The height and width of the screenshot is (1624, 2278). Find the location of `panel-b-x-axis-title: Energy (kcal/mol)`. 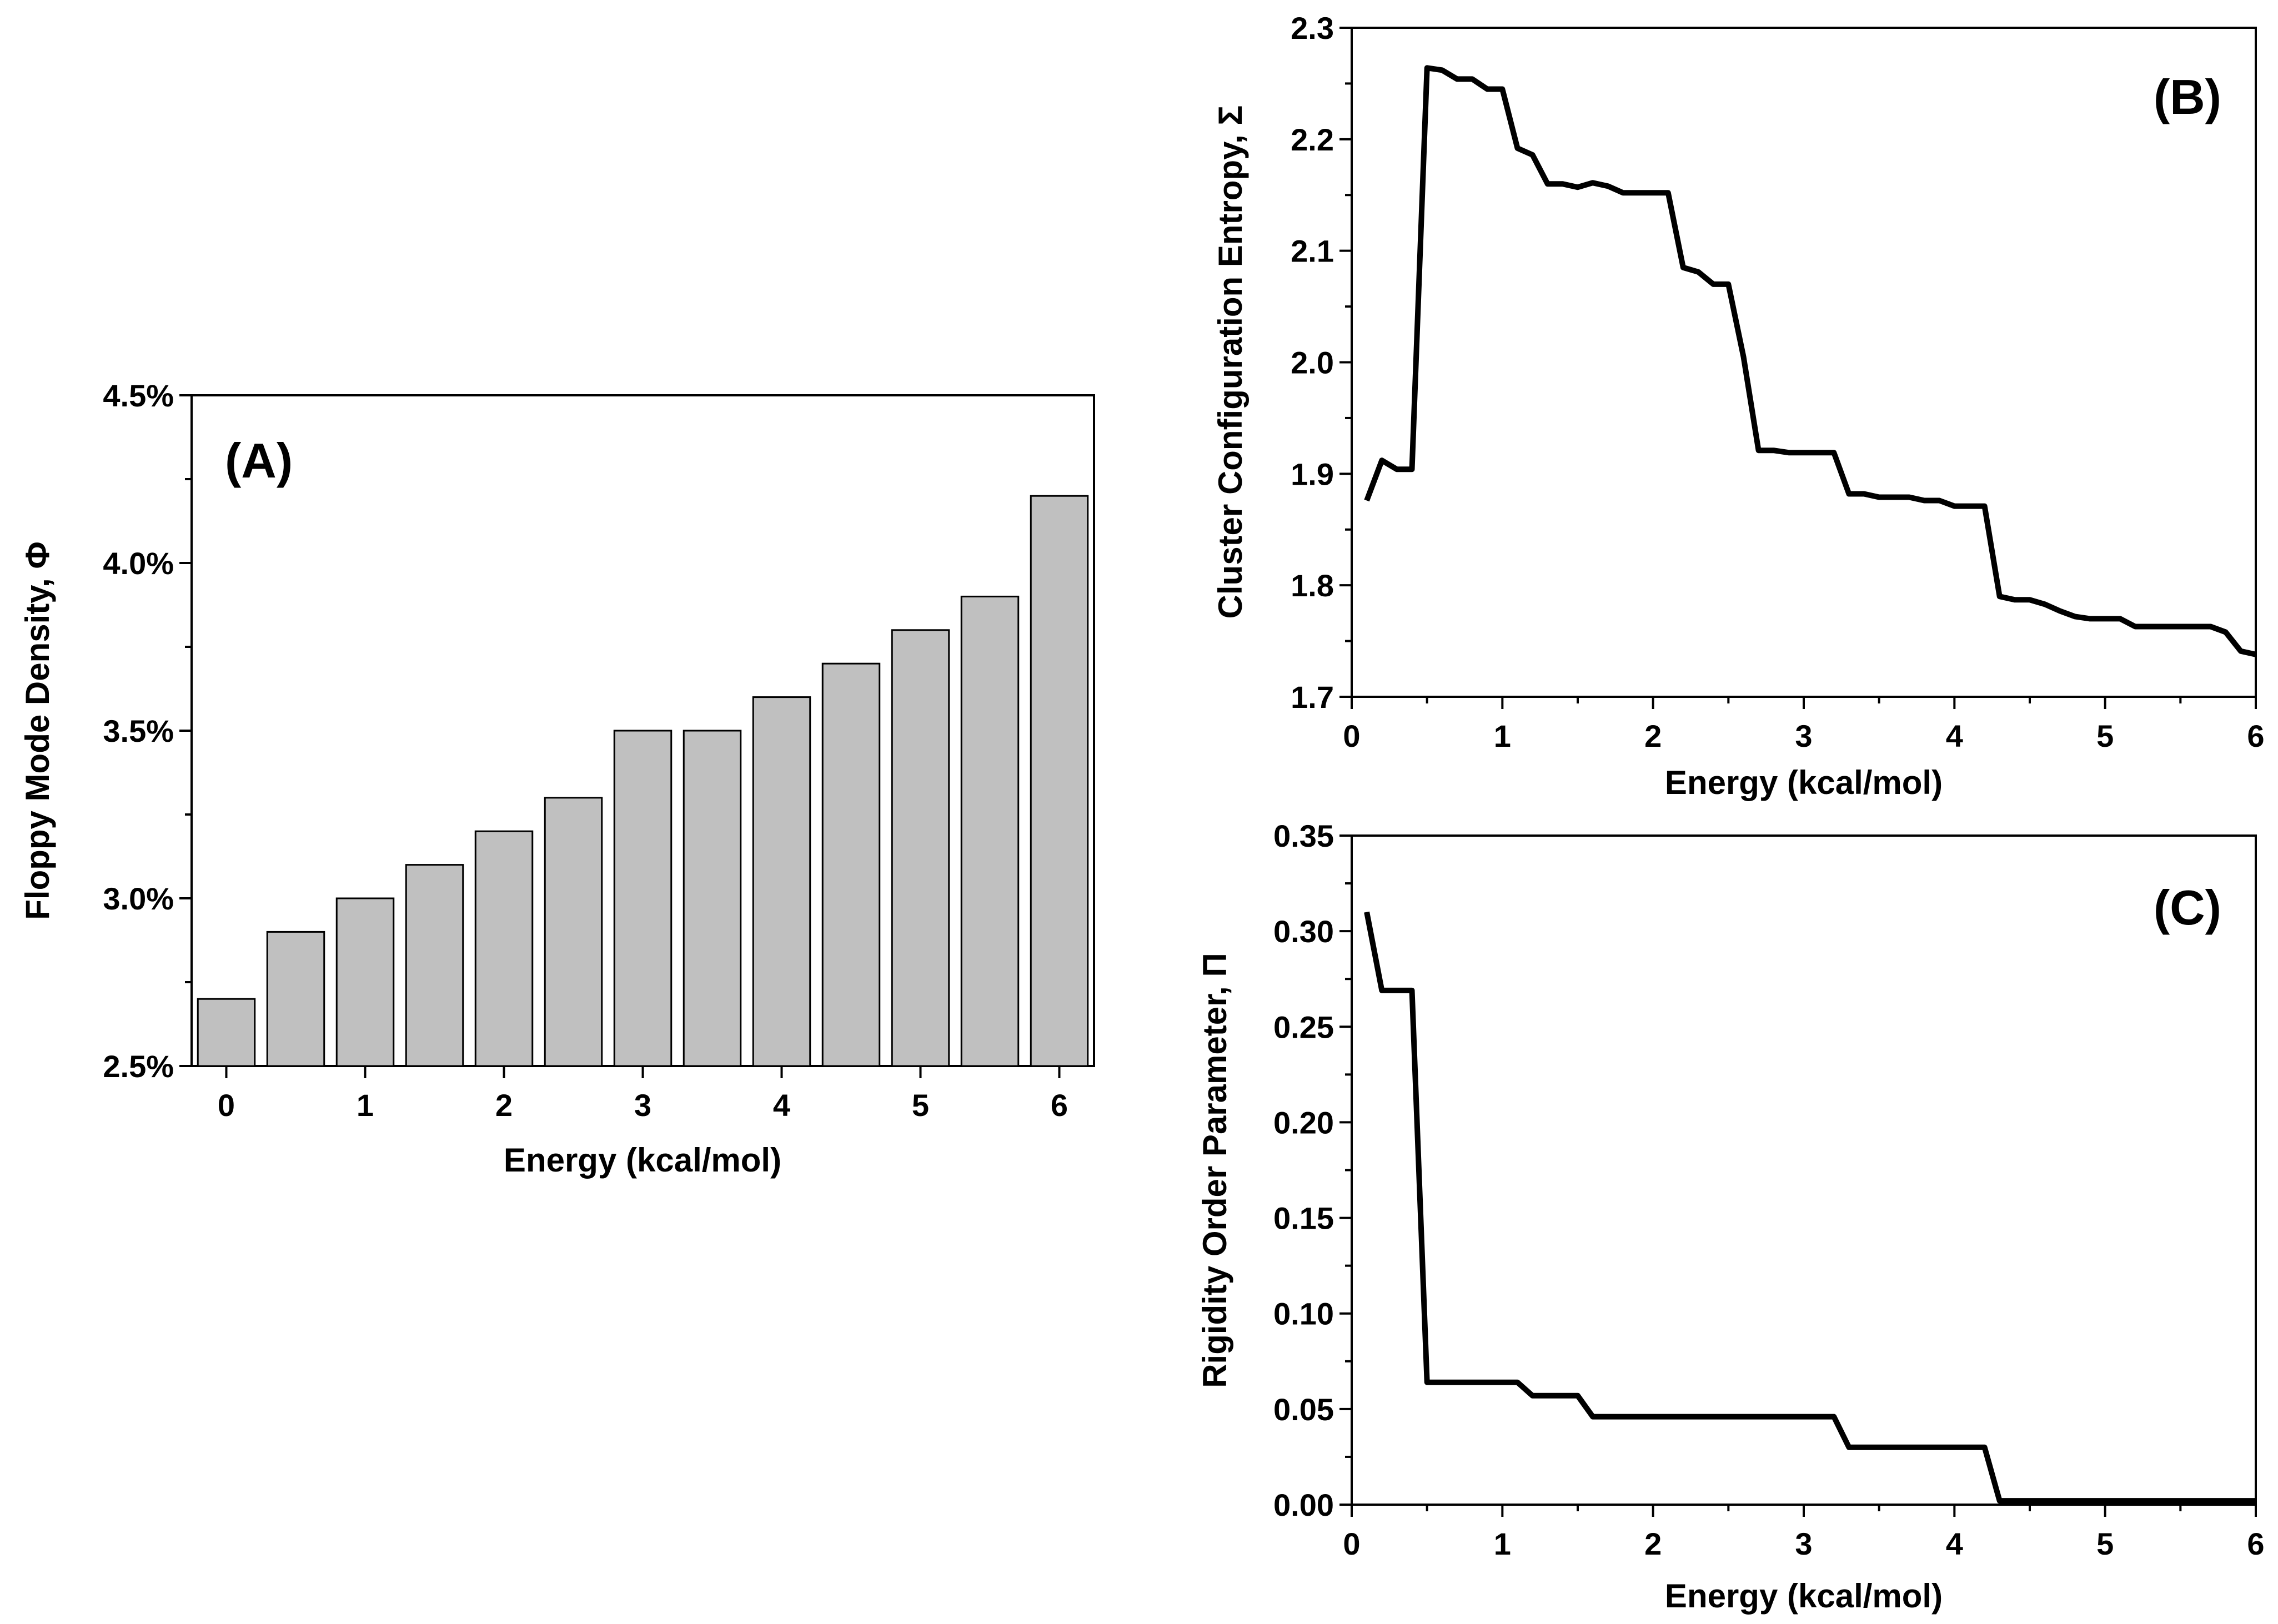

panel-b-x-axis-title: Energy (kcal/mol) is located at coordinates (1804, 783).